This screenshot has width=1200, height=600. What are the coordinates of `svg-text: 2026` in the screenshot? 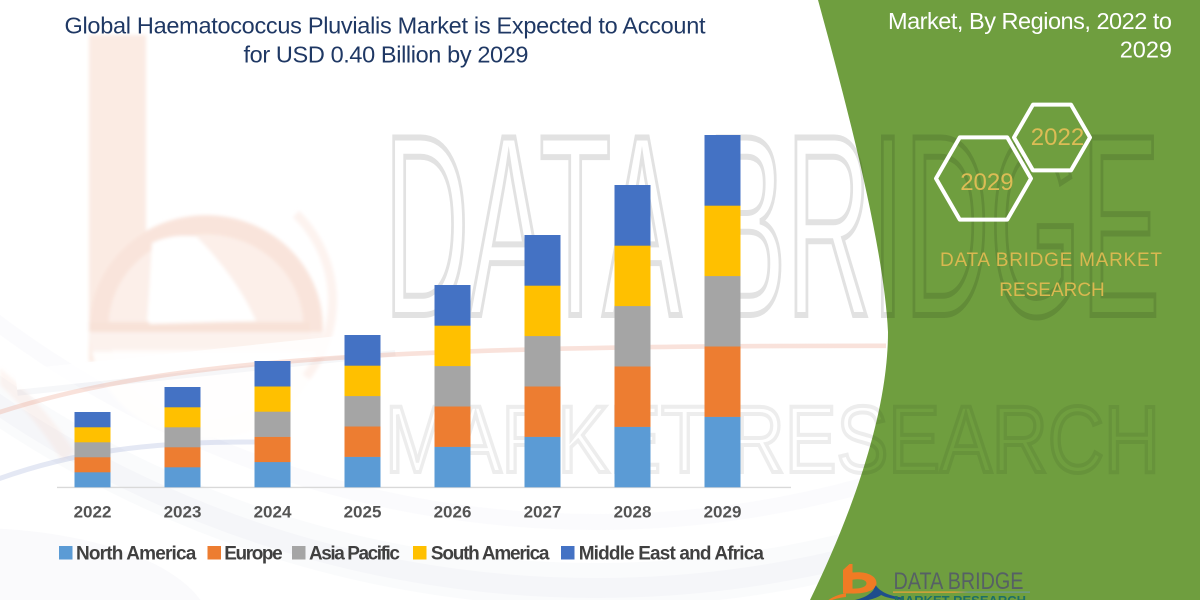 It's located at (453, 512).